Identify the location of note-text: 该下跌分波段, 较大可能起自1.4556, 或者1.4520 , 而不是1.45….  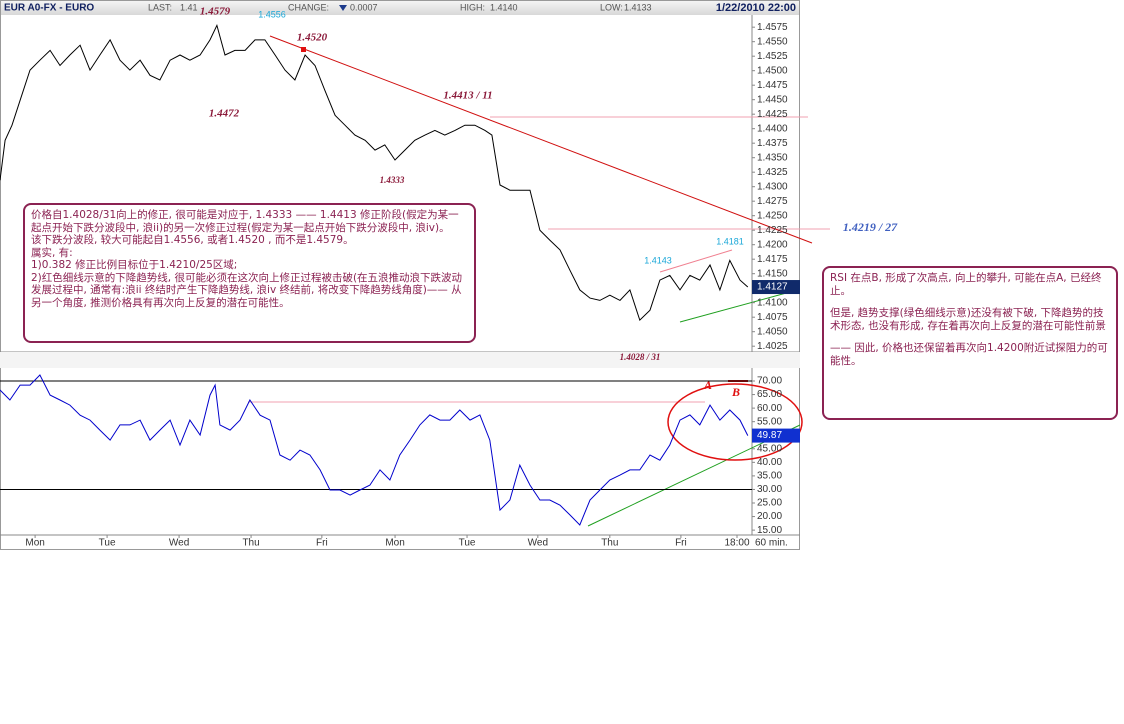
(192, 240).